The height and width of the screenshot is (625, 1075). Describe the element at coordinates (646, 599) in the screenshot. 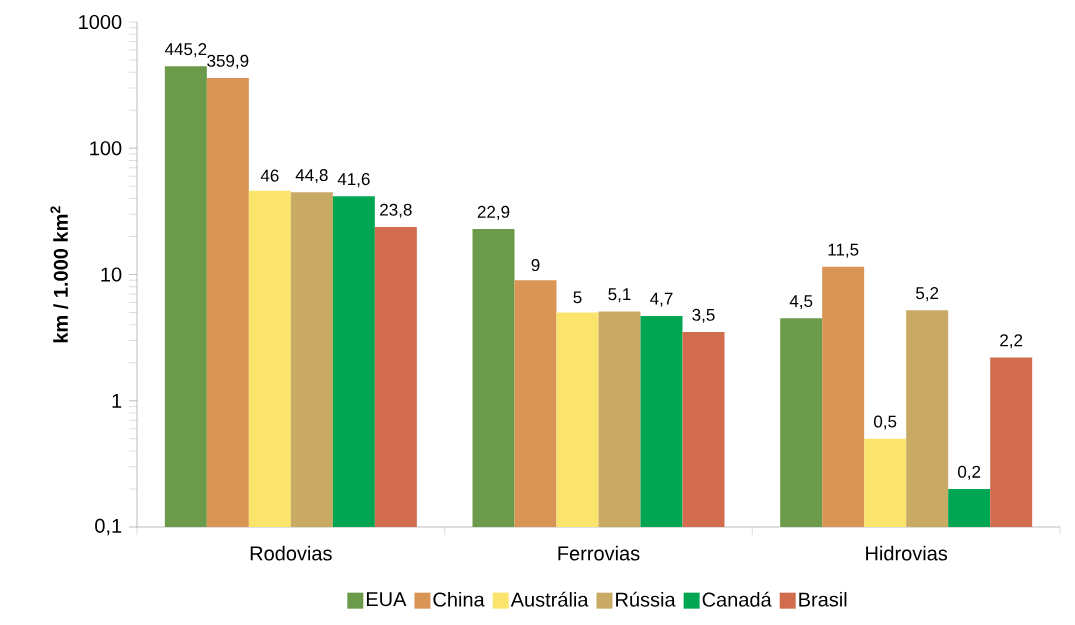

I see `legend-label: Rússia` at that location.